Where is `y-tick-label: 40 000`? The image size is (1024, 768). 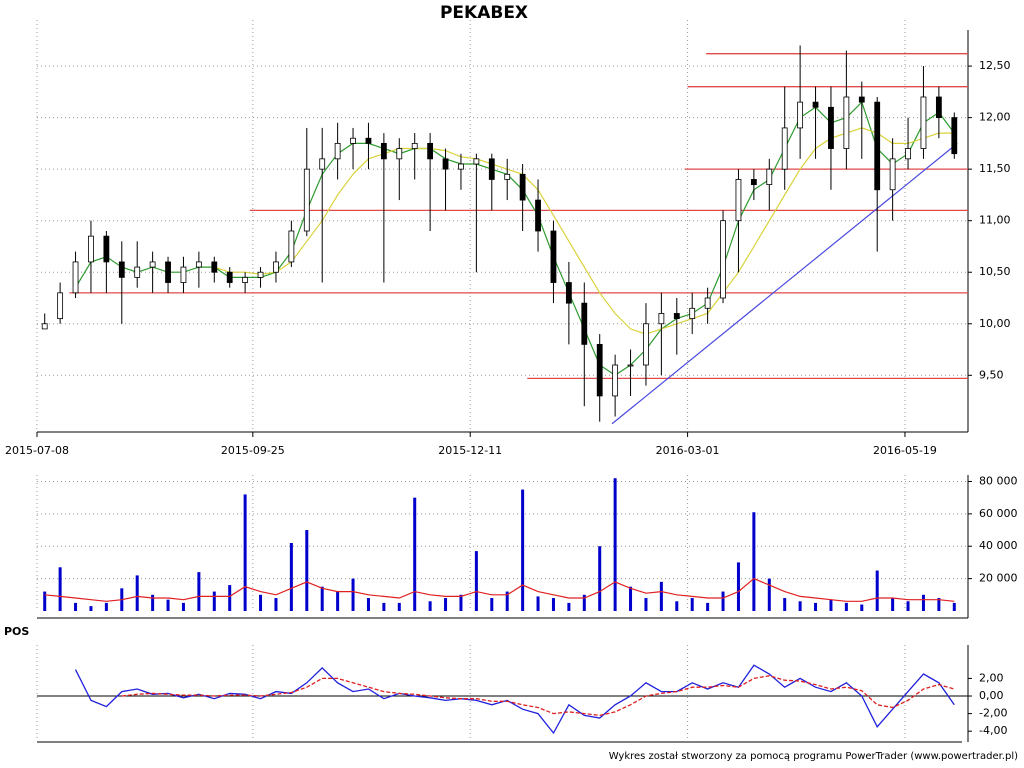 y-tick-label: 40 000 is located at coordinates (998, 545).